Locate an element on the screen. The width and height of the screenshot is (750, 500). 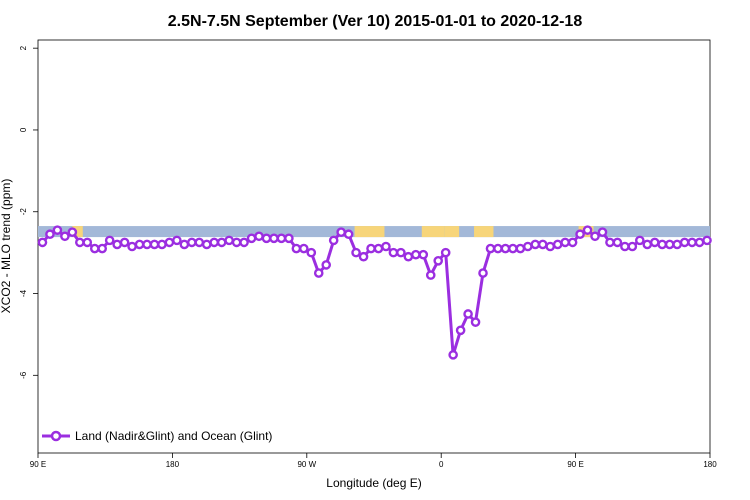
y-tick-label-3: -4 is located at coordinates (23, 293).